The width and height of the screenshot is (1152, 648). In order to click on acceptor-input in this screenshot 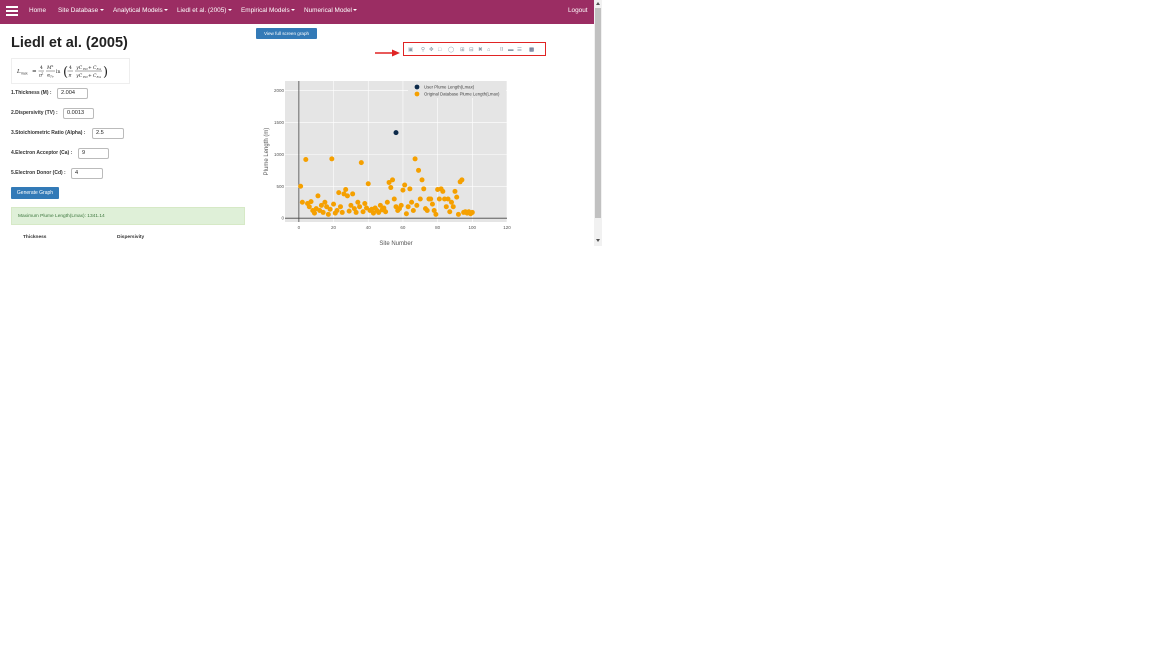, I will do `click(93, 153)`.